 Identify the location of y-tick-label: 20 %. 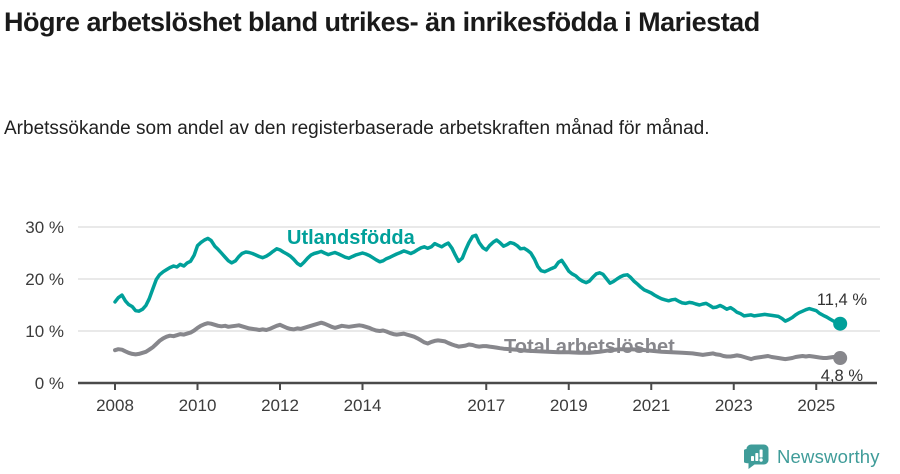
(44, 279).